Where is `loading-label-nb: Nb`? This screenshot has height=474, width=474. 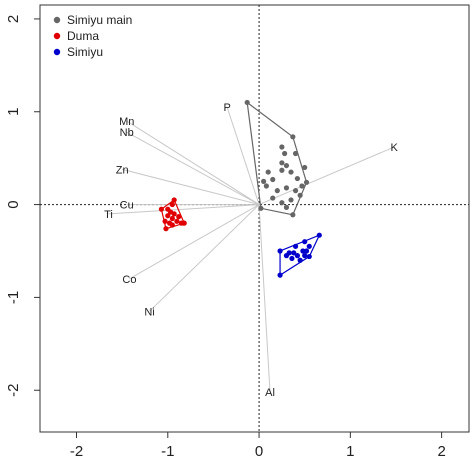
loading-label-nb: Nb is located at coordinates (127, 133).